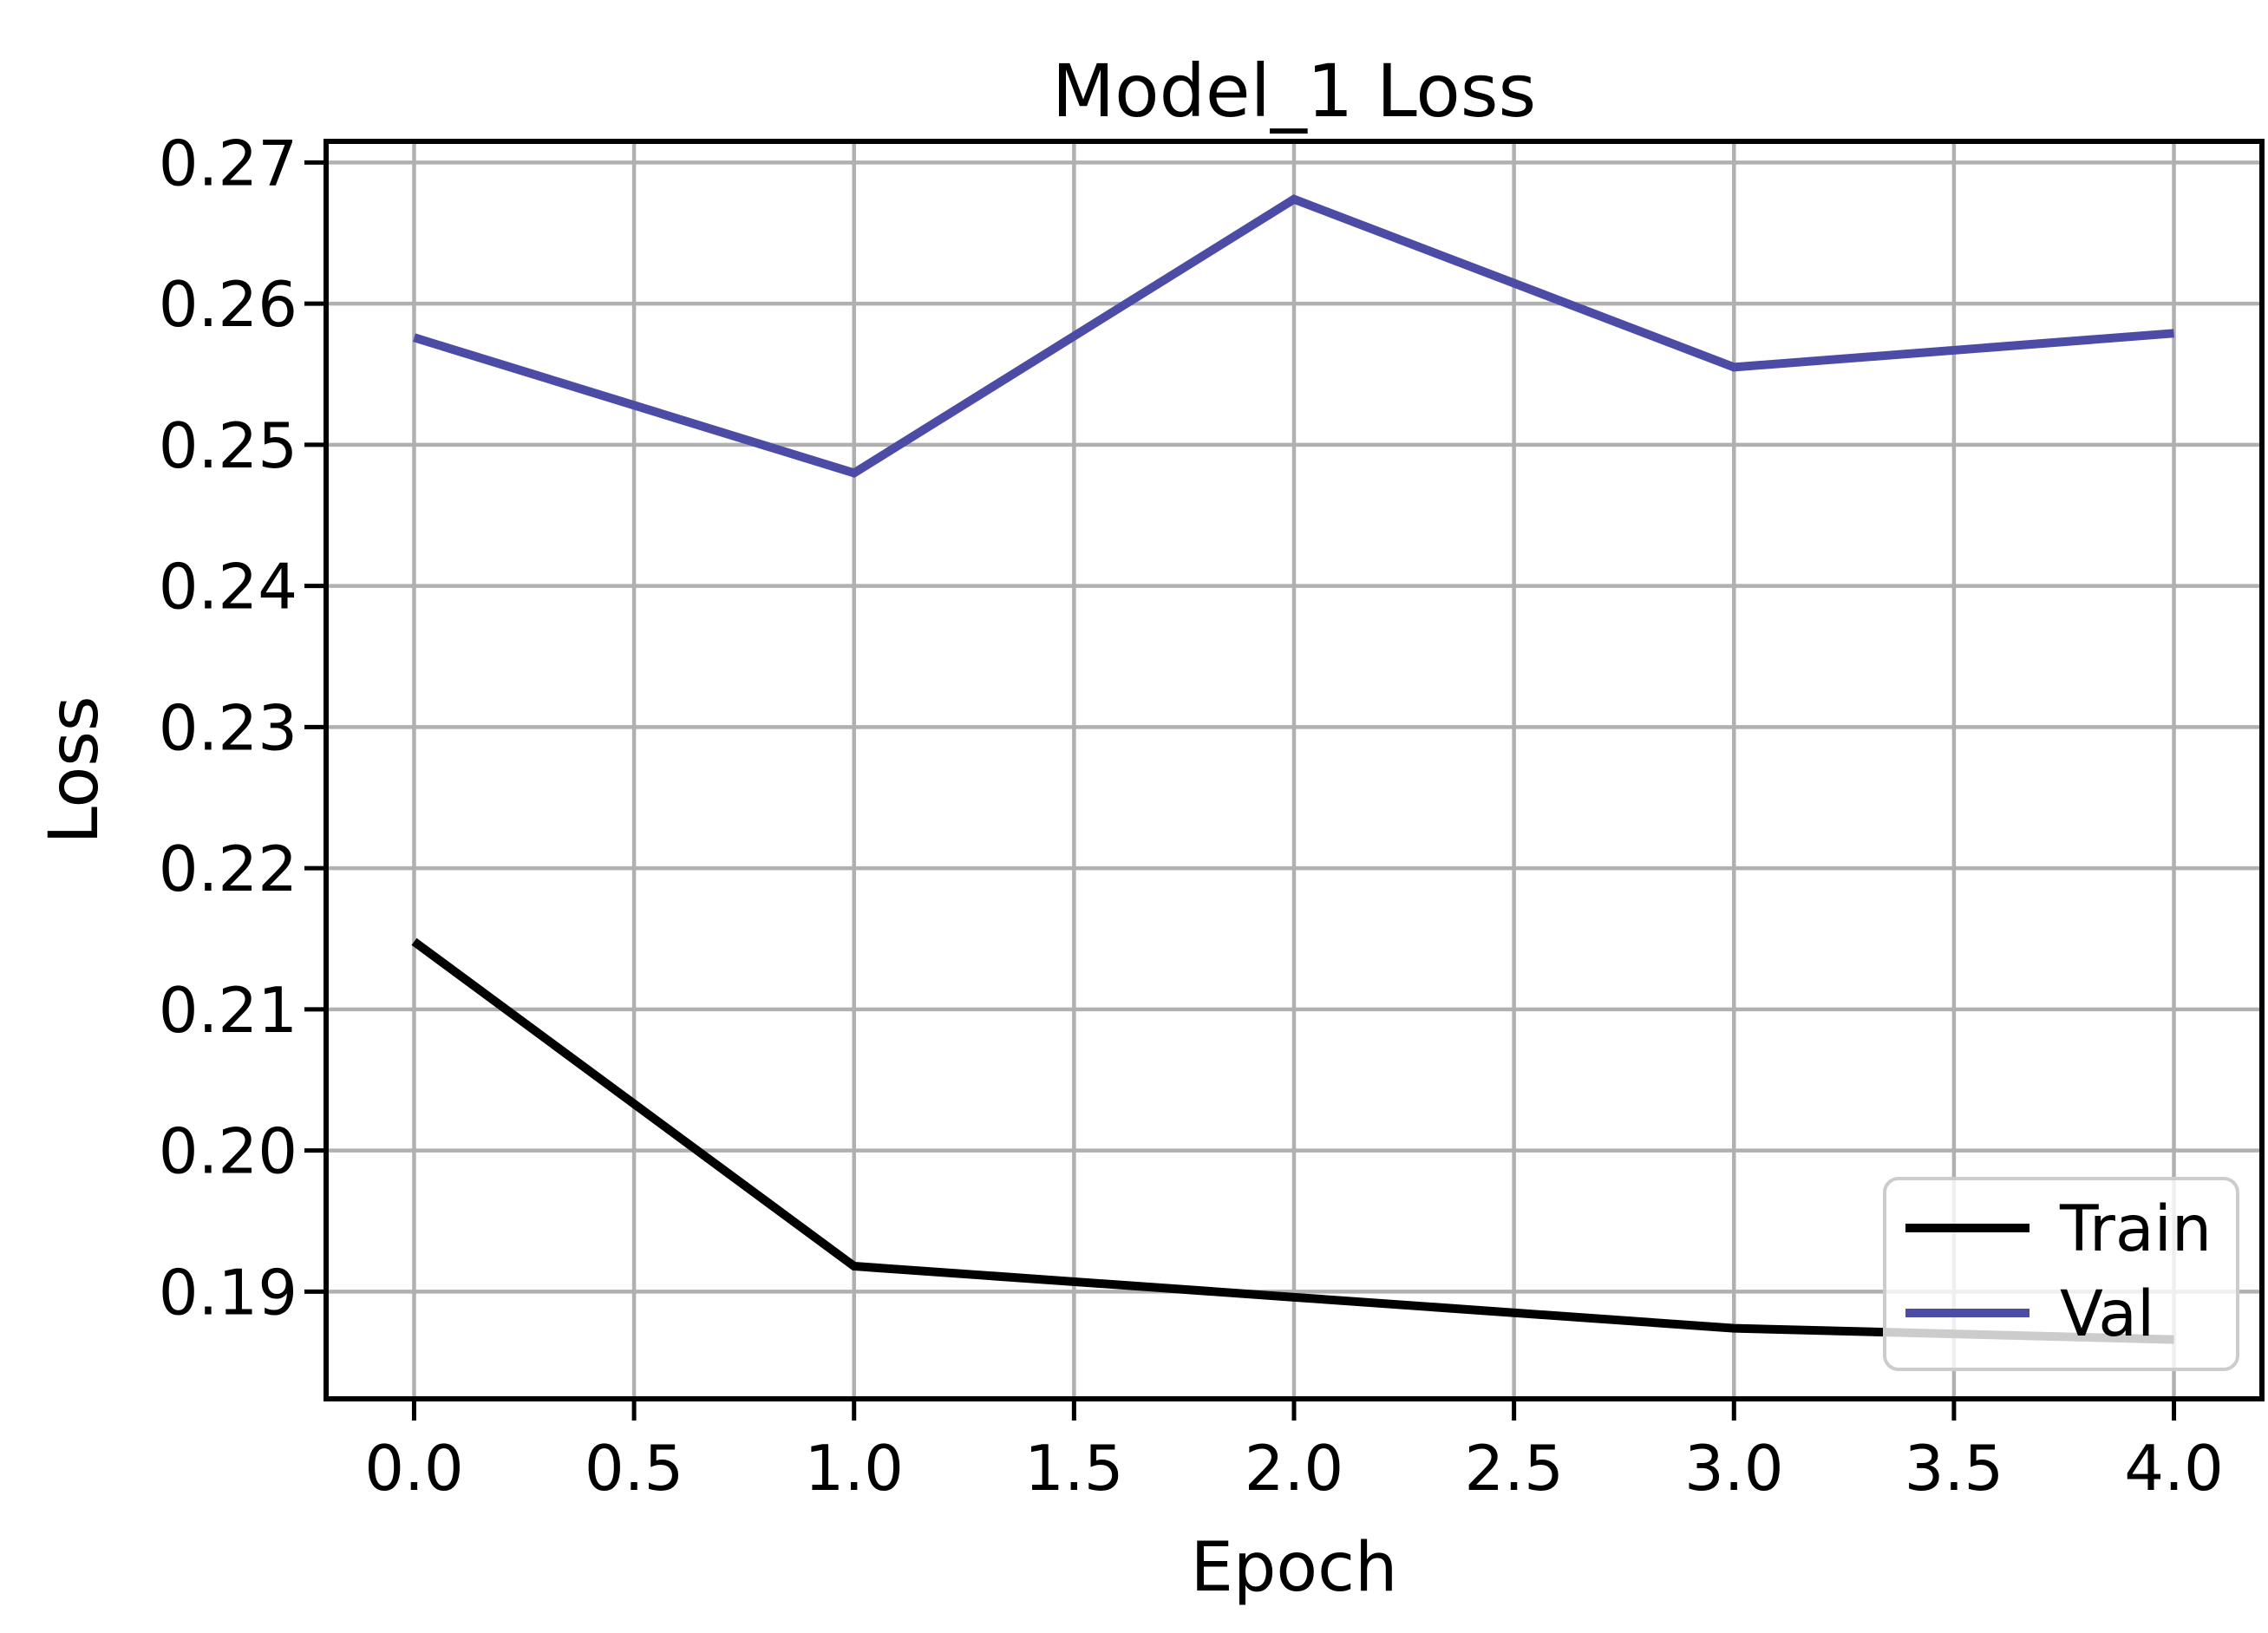 This screenshot has width=2268, height=1633. What do you see at coordinates (1293, 336) in the screenshot?
I see `val-line` at bounding box center [1293, 336].